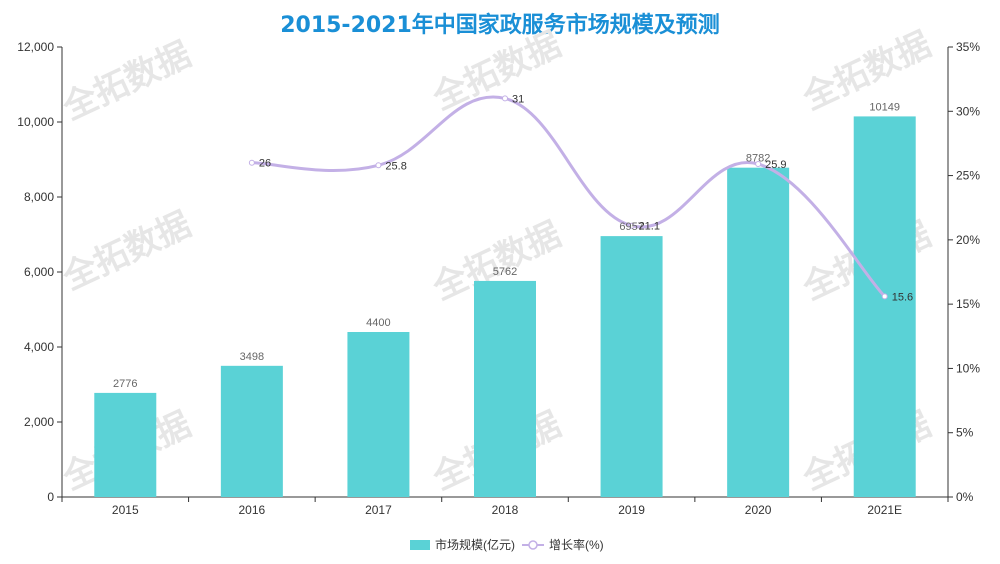 This screenshot has height=564, width=1000. I want to click on y-right-tick-label: 0%, so click(965, 497).